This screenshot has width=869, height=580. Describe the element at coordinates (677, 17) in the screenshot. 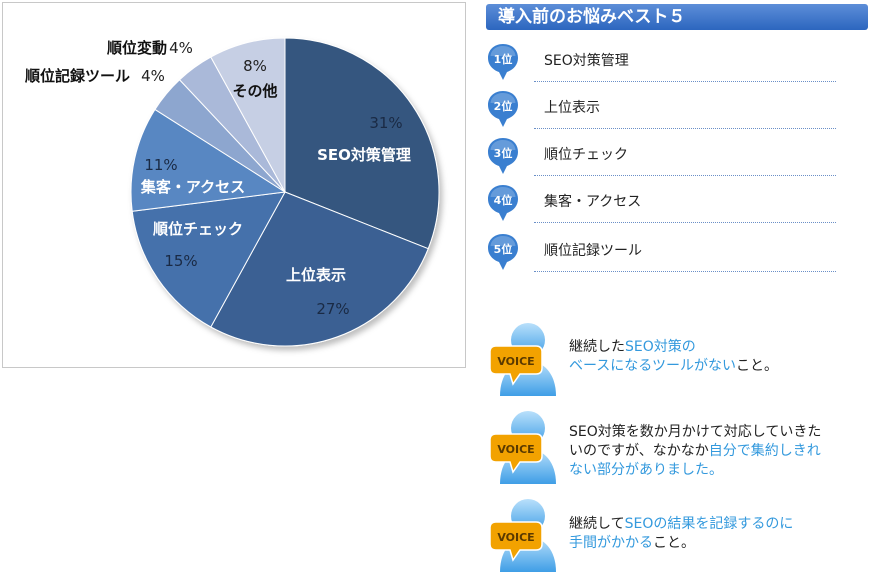

I see `ranking-title: 導入前のお悩みベスト５` at that location.